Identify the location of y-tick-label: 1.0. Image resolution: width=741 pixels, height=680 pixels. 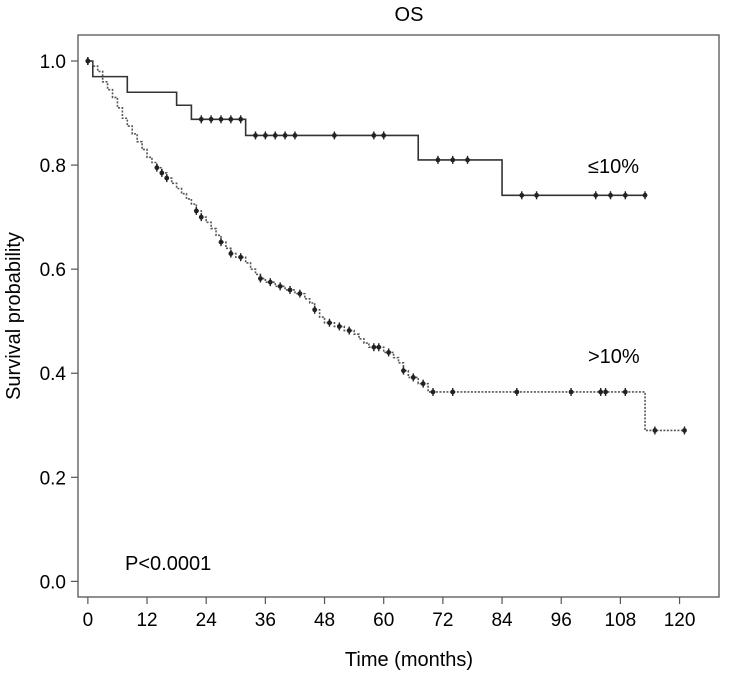
(53, 62).